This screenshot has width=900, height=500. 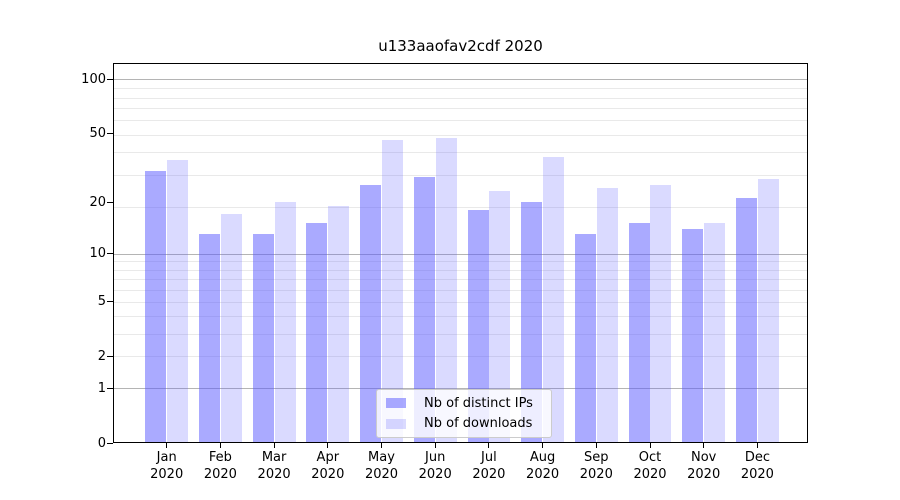 I want to click on legend-swatch-downloads, so click(x=396, y=424).